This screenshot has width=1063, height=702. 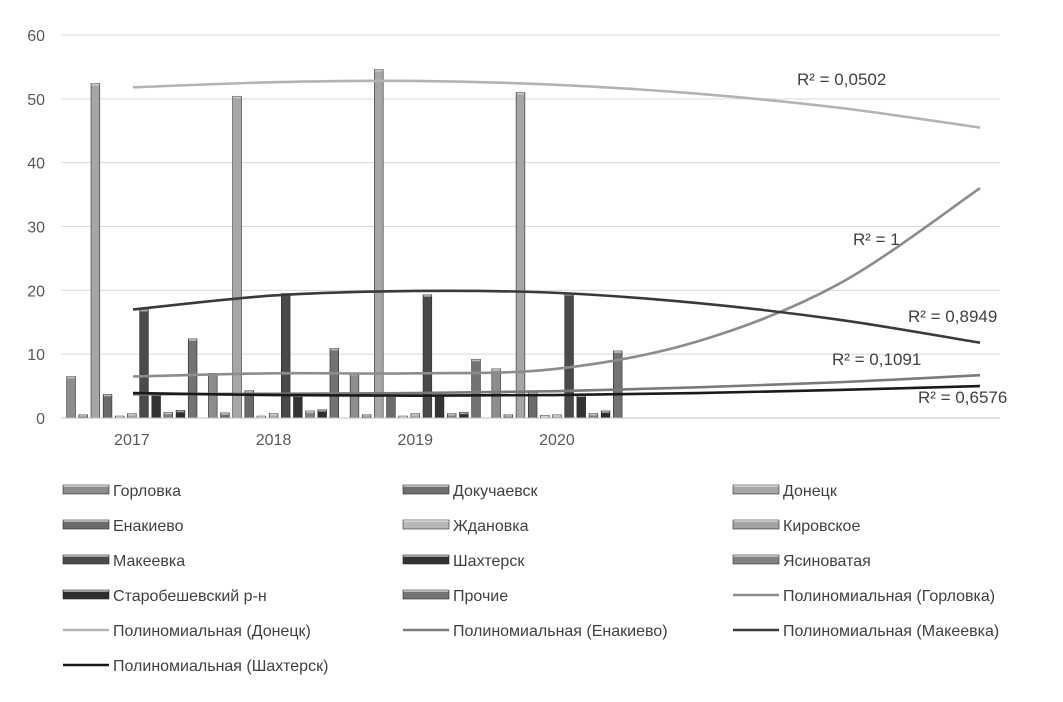 What do you see at coordinates (36, 36) in the screenshot?
I see `y-tick-label: 60` at bounding box center [36, 36].